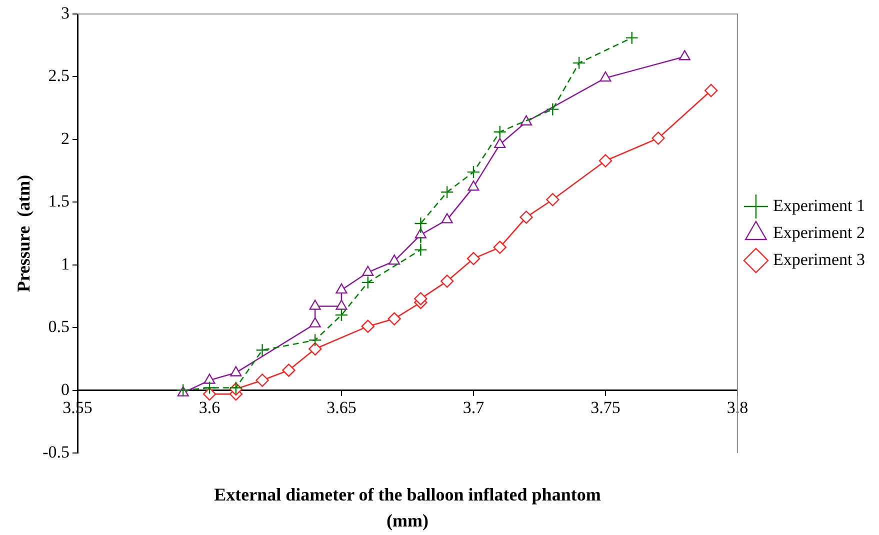 The height and width of the screenshot is (535, 879). What do you see at coordinates (56, 452) in the screenshot?
I see `y-tick-label: -0.5` at bounding box center [56, 452].